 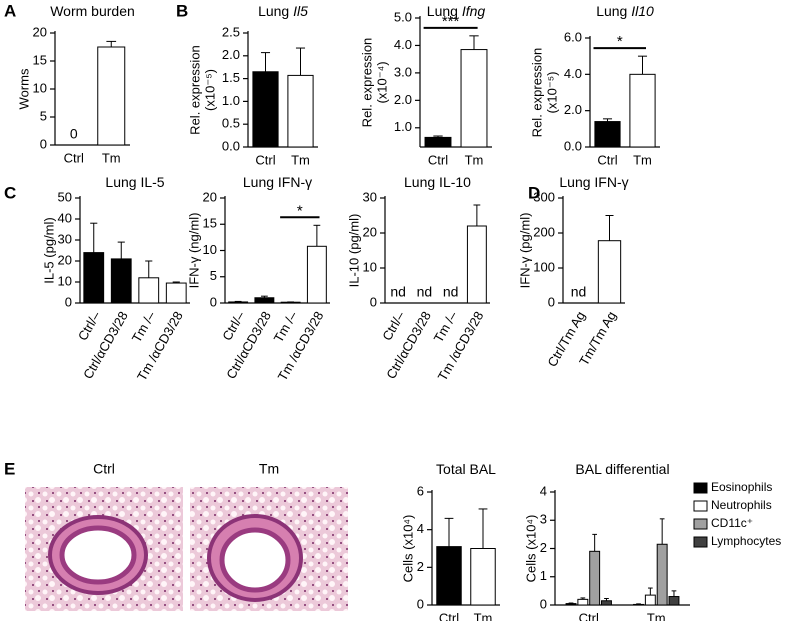 What do you see at coordinates (370, 196) in the screenshot?
I see `y-tick-label: 30` at bounding box center [370, 196].